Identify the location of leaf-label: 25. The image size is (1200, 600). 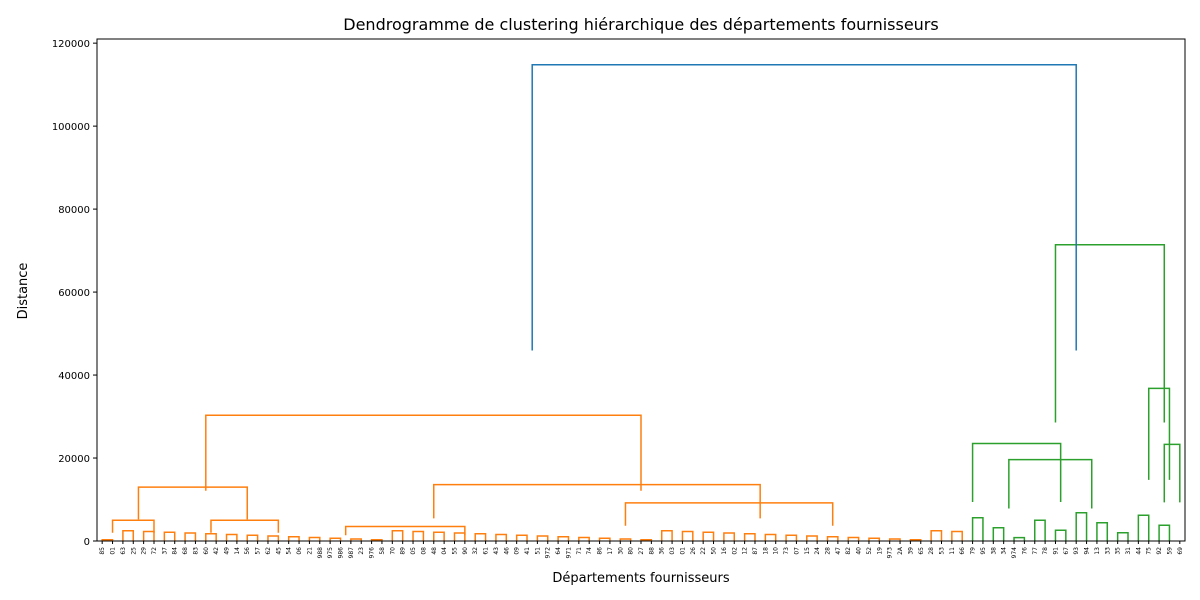
(133, 551).